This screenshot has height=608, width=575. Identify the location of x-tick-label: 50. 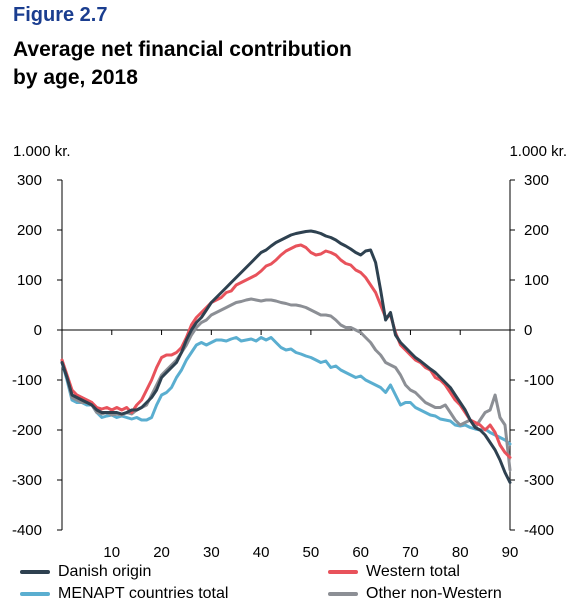
(311, 552).